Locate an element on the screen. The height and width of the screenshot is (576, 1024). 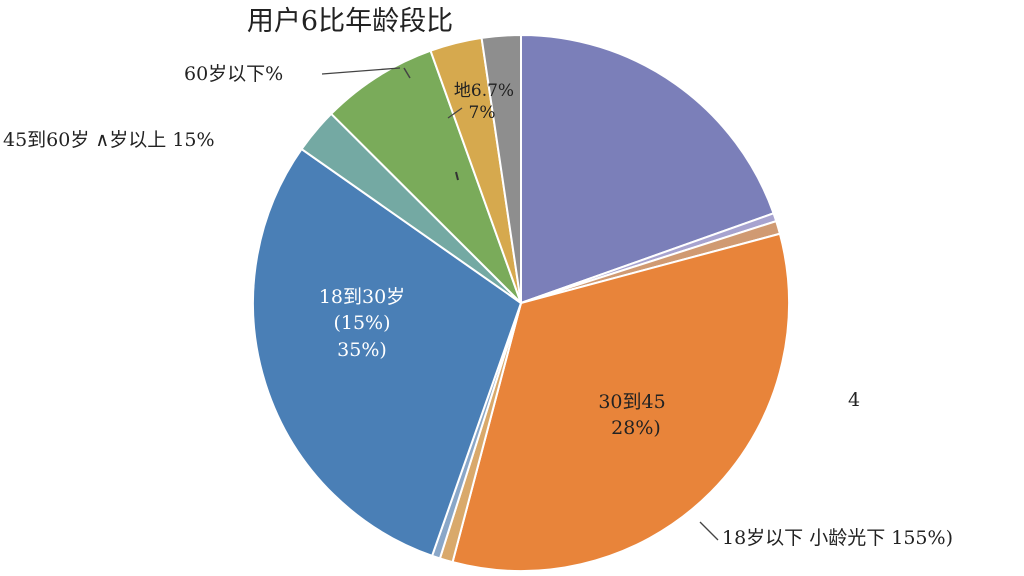
label-gray-line2: 7% is located at coordinates (482, 113).